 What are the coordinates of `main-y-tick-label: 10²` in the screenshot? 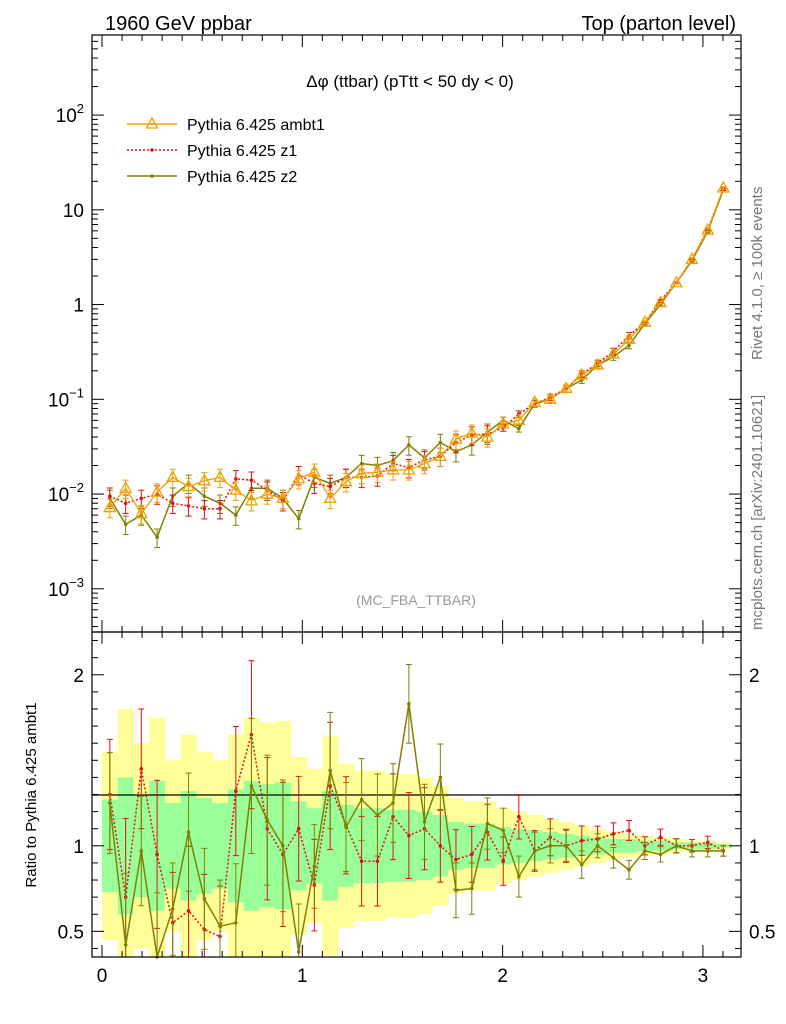 It's located at (70, 114).